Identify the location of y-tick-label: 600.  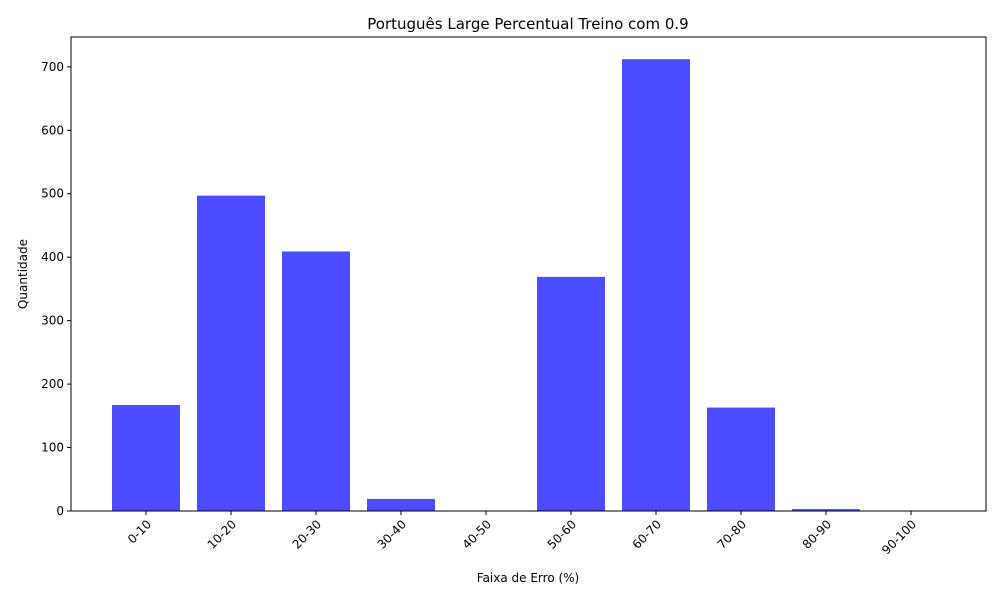
(52, 130).